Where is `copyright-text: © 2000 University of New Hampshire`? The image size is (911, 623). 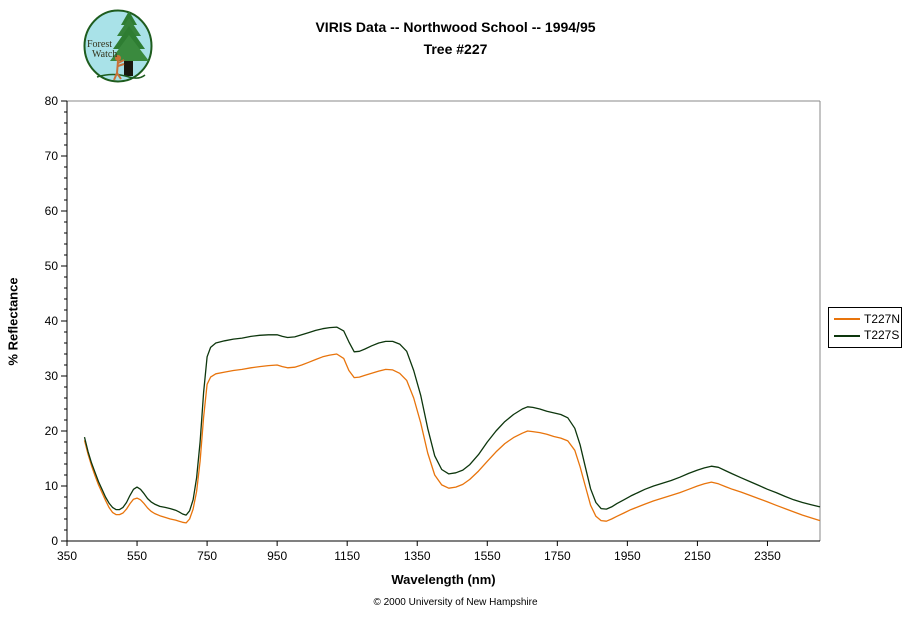 copyright-text: © 2000 University of New Hampshire is located at coordinates (455, 602).